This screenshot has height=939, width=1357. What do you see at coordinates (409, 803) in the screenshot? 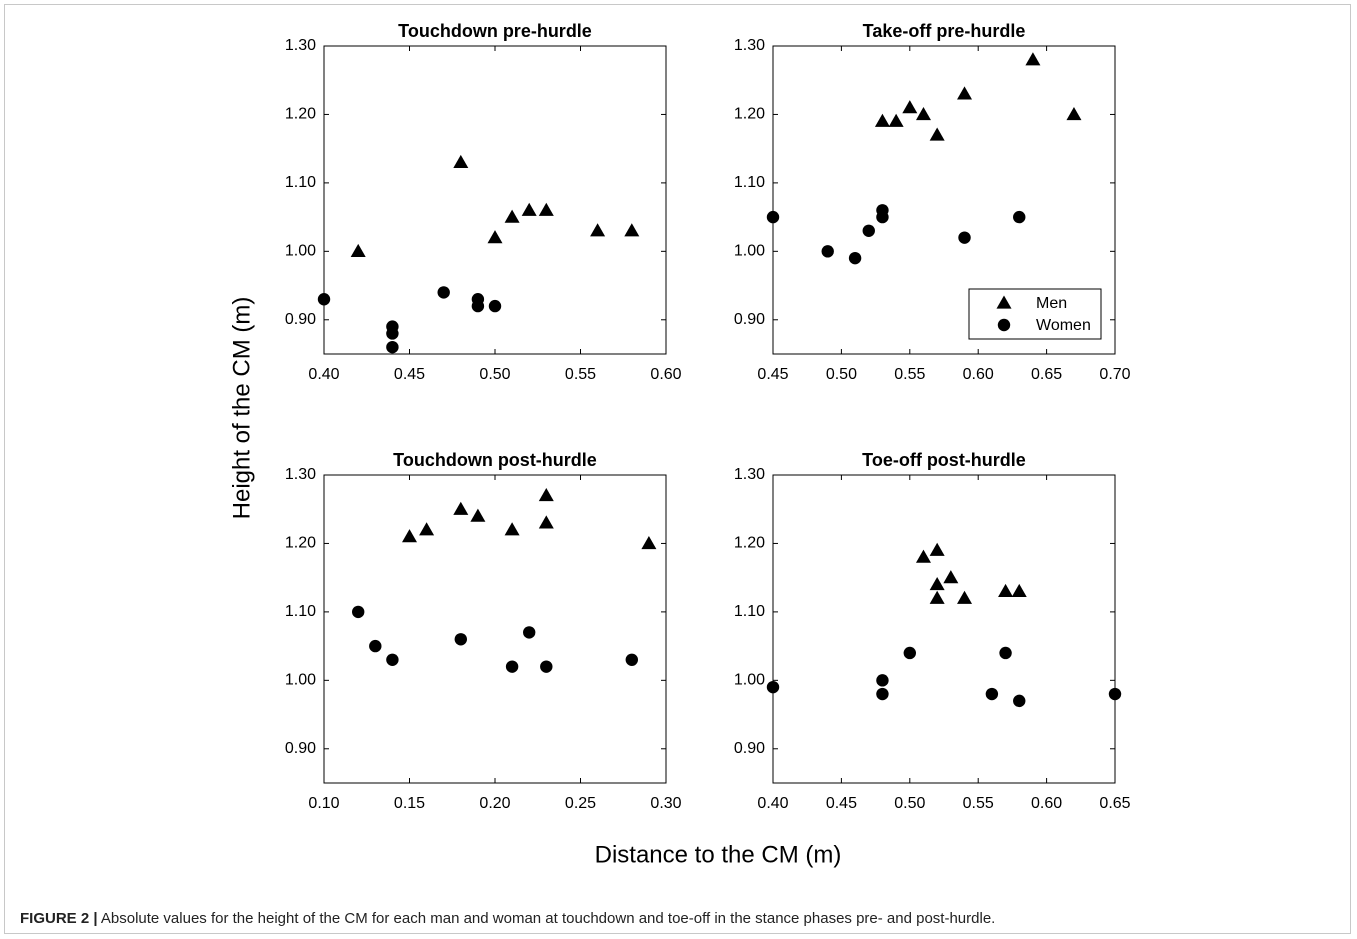
I see `x-tick-label: 0.15` at bounding box center [409, 803].